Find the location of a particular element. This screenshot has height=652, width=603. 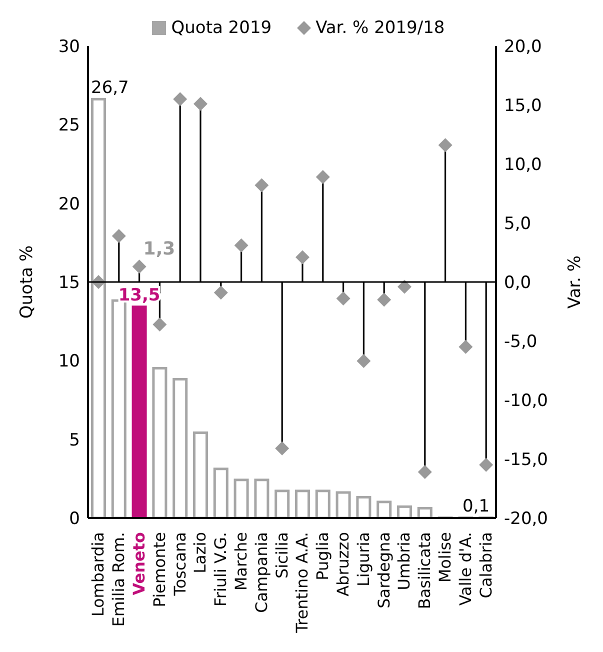

x-tick-label: Lombardia is located at coordinates (98, 574).